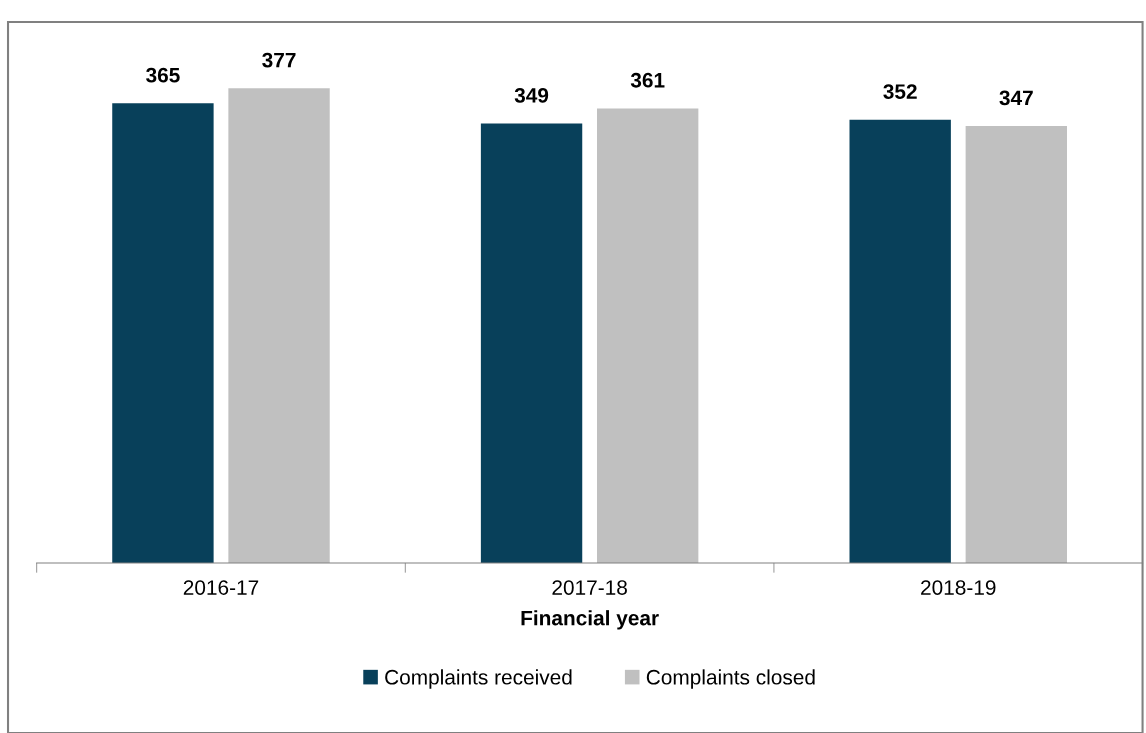  What do you see at coordinates (730, 679) in the screenshot?
I see `legend-label: Complaints closed` at bounding box center [730, 679].